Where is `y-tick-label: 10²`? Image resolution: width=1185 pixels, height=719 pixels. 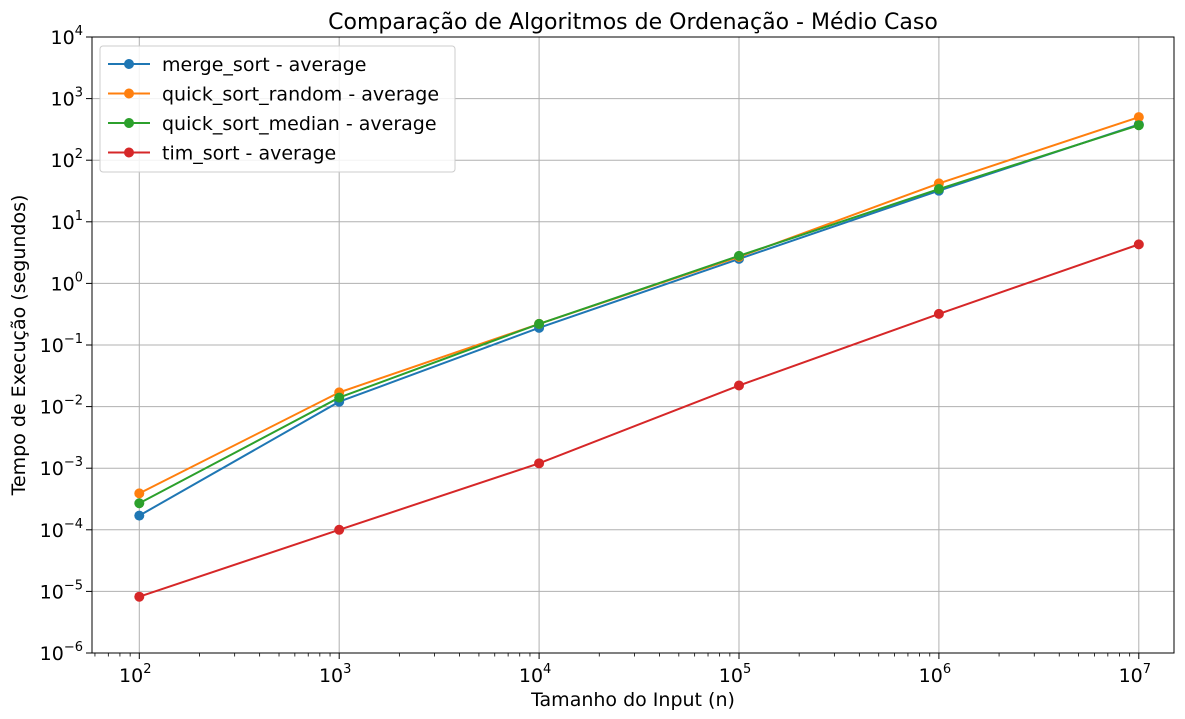 y-tick-label: 10² is located at coordinates (67, 159).